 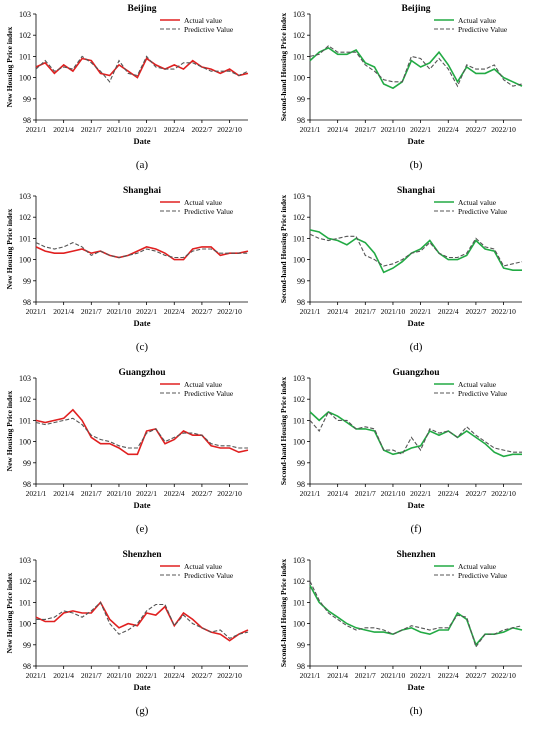 What do you see at coordinates (142, 165) in the screenshot?
I see `panel-label: (a)` at bounding box center [142, 165].